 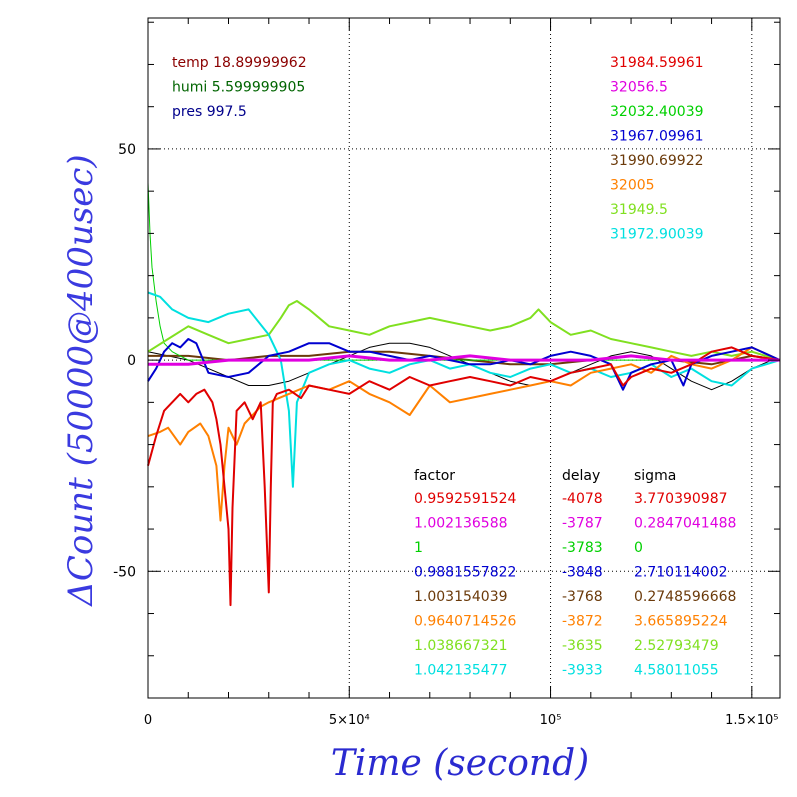 I want to click on table-cell-factor: 1.042135477, so click(x=461, y=671).